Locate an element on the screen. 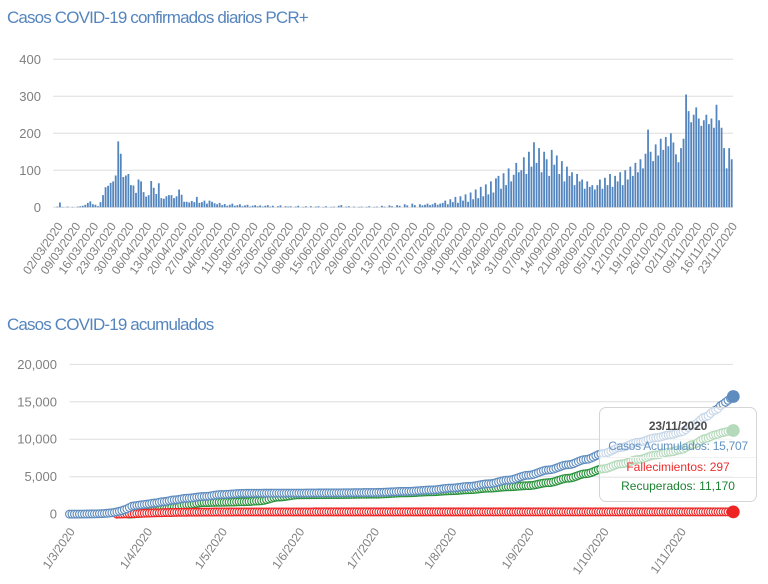  svg-text: 20,000 is located at coordinates (37, 364).